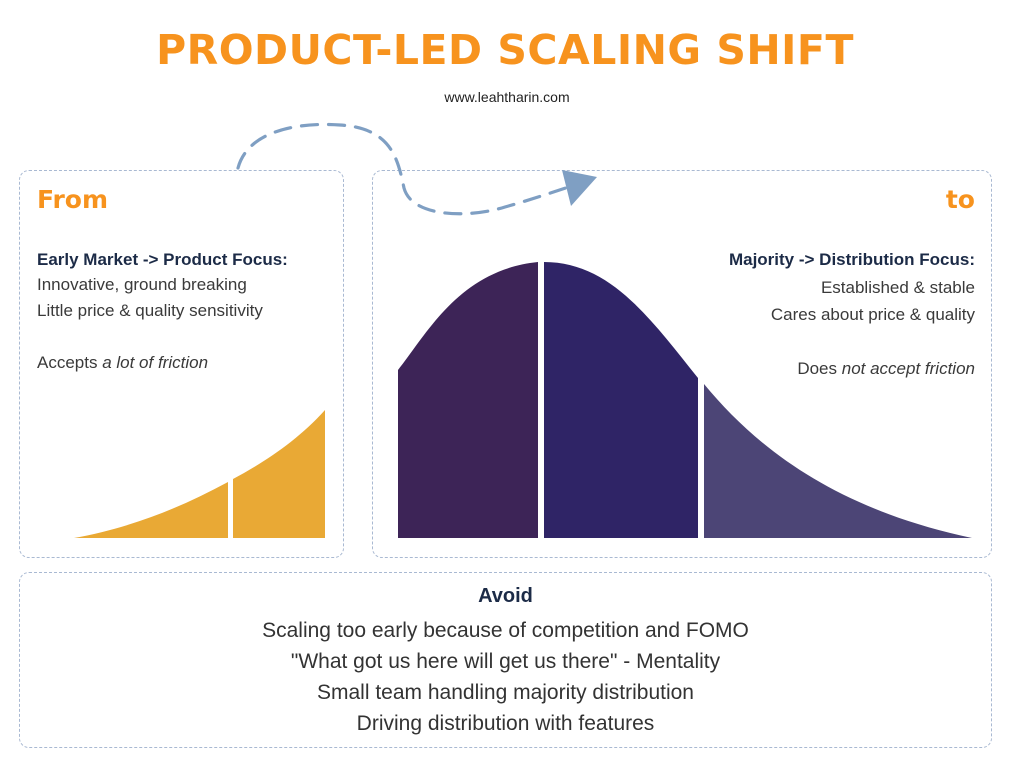  I want to click on to-friction-emphasis: not accept friction, so click(908, 368).